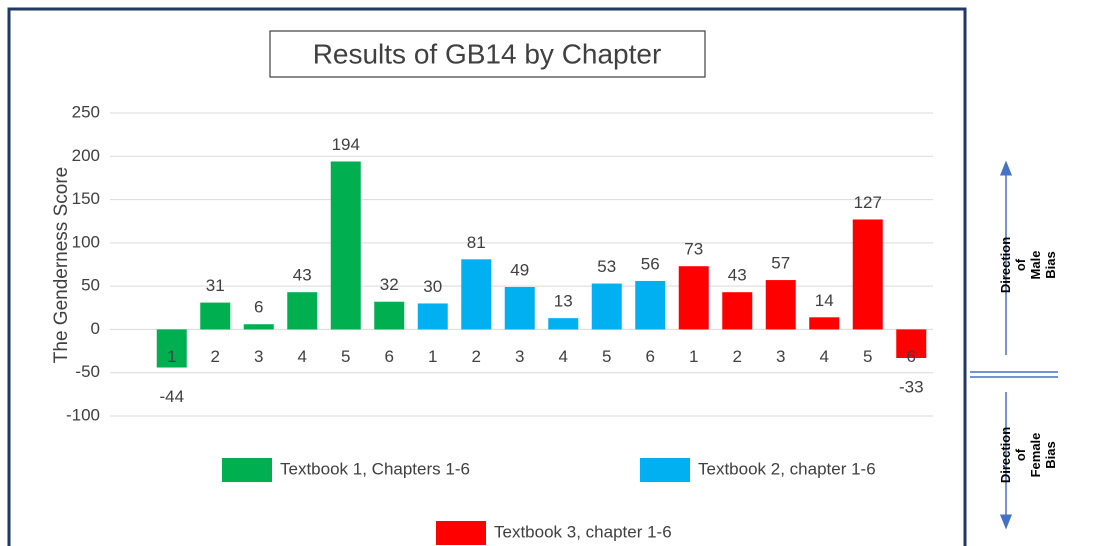 This screenshot has width=1120, height=546. What do you see at coordinates (83, 414) in the screenshot?
I see `y-tick-label: -100` at bounding box center [83, 414].